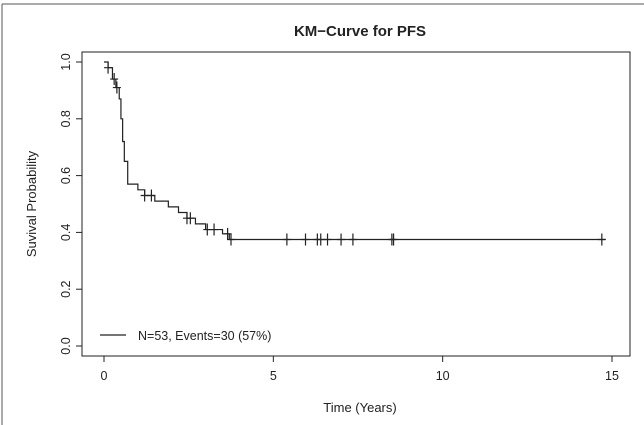 This screenshot has height=425, width=644. Describe the element at coordinates (66, 118) in the screenshot. I see `y-tick-label: 0.8` at that location.